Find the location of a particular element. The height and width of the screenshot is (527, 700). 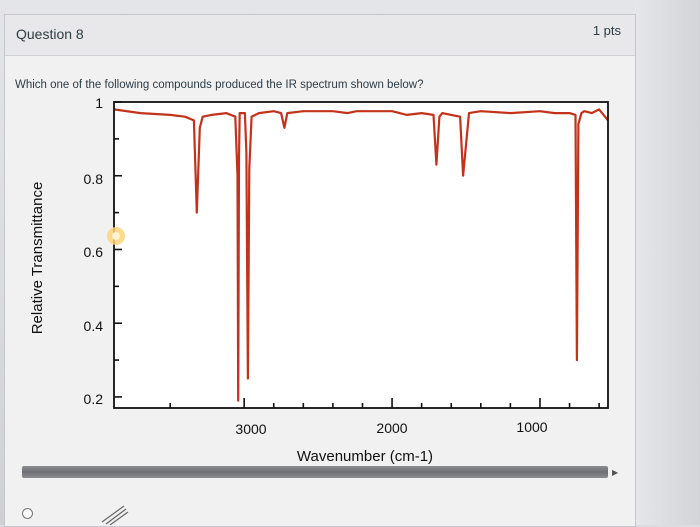

glare-core is located at coordinates (116, 236).